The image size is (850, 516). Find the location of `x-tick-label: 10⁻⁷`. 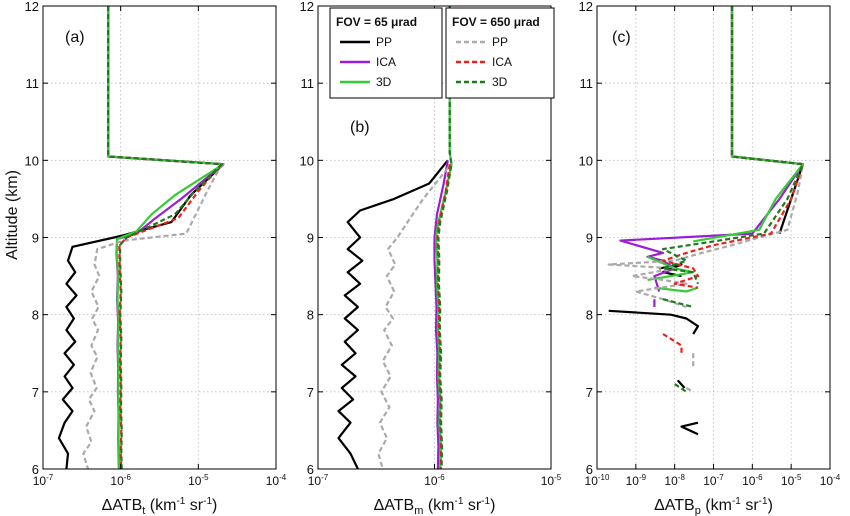

x-tick-label: 10⁻⁷ is located at coordinates (713, 480).